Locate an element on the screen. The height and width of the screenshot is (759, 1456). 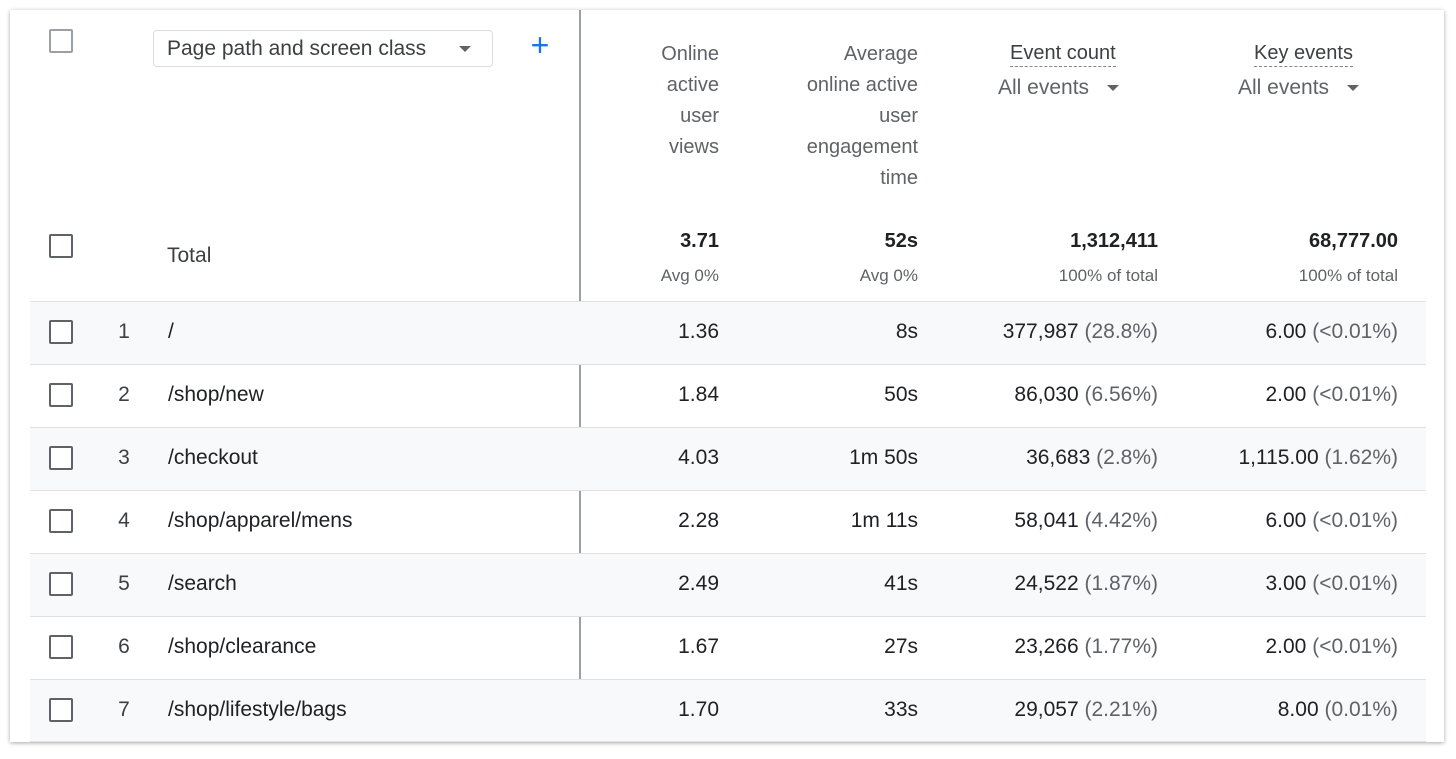
total-key-events-sub: 100% of total is located at coordinates (1348, 275).